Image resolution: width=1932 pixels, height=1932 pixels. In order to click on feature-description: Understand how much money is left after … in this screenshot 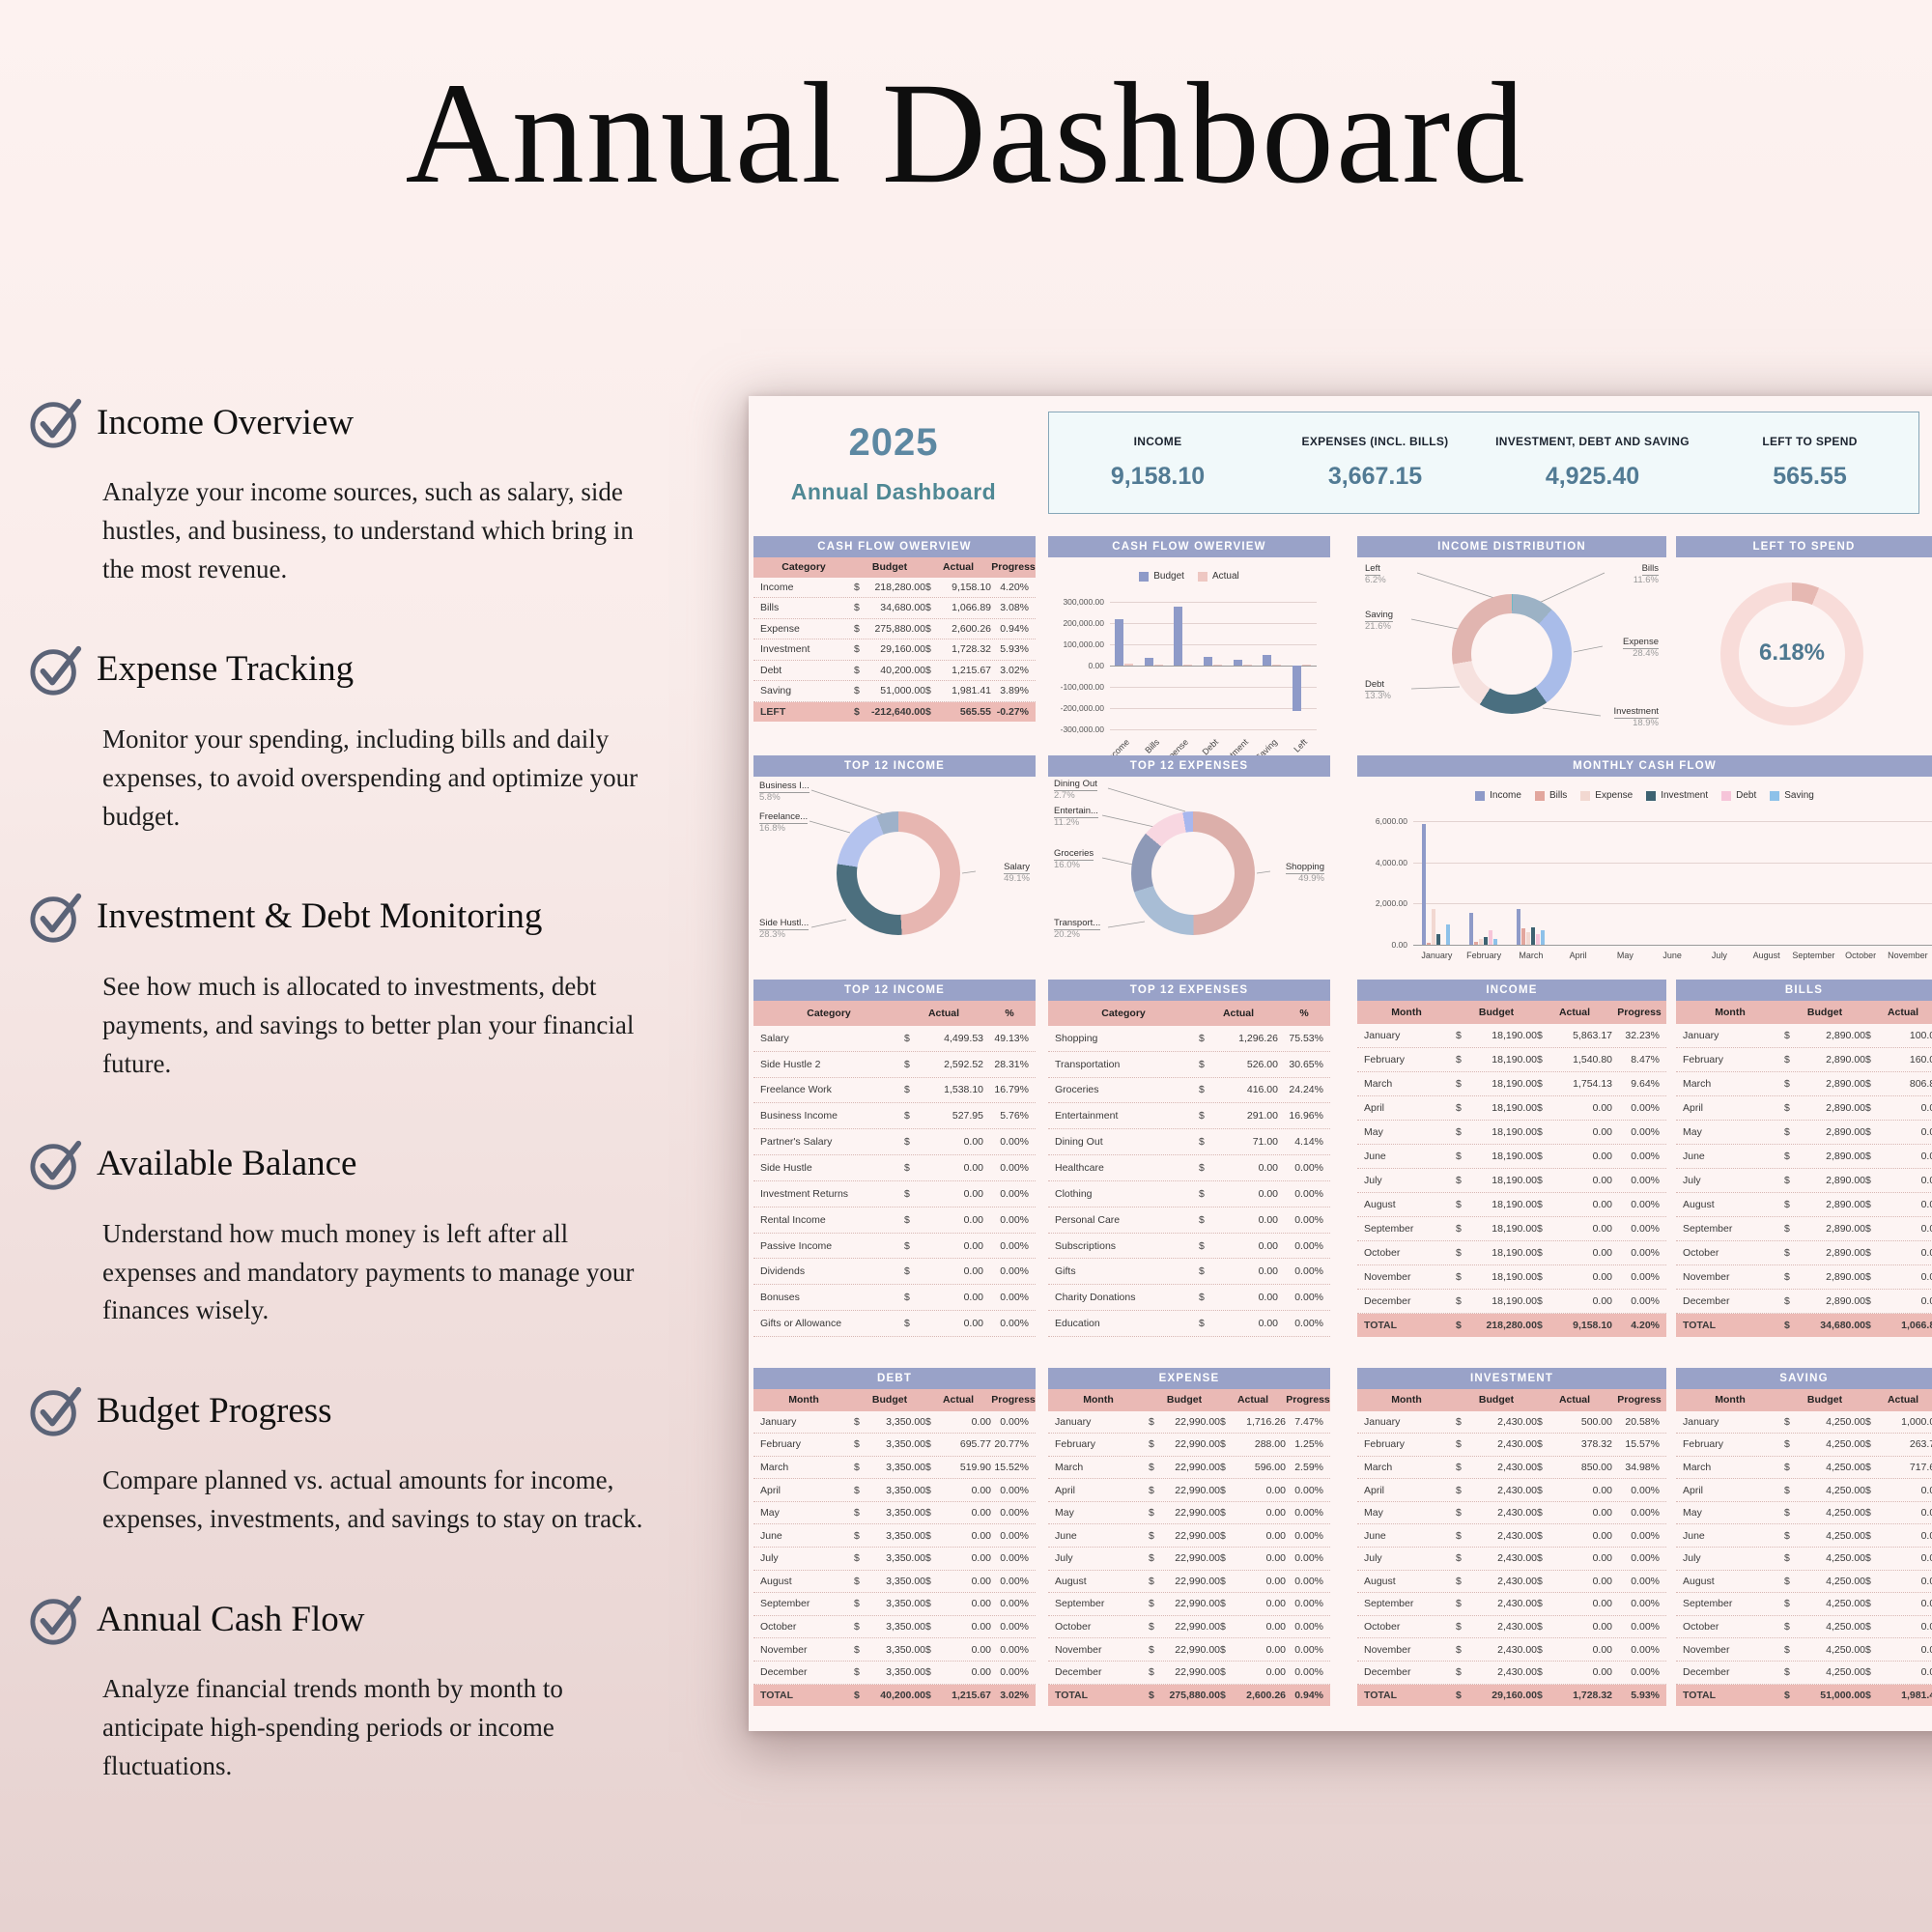, I will do `click(368, 1271)`.